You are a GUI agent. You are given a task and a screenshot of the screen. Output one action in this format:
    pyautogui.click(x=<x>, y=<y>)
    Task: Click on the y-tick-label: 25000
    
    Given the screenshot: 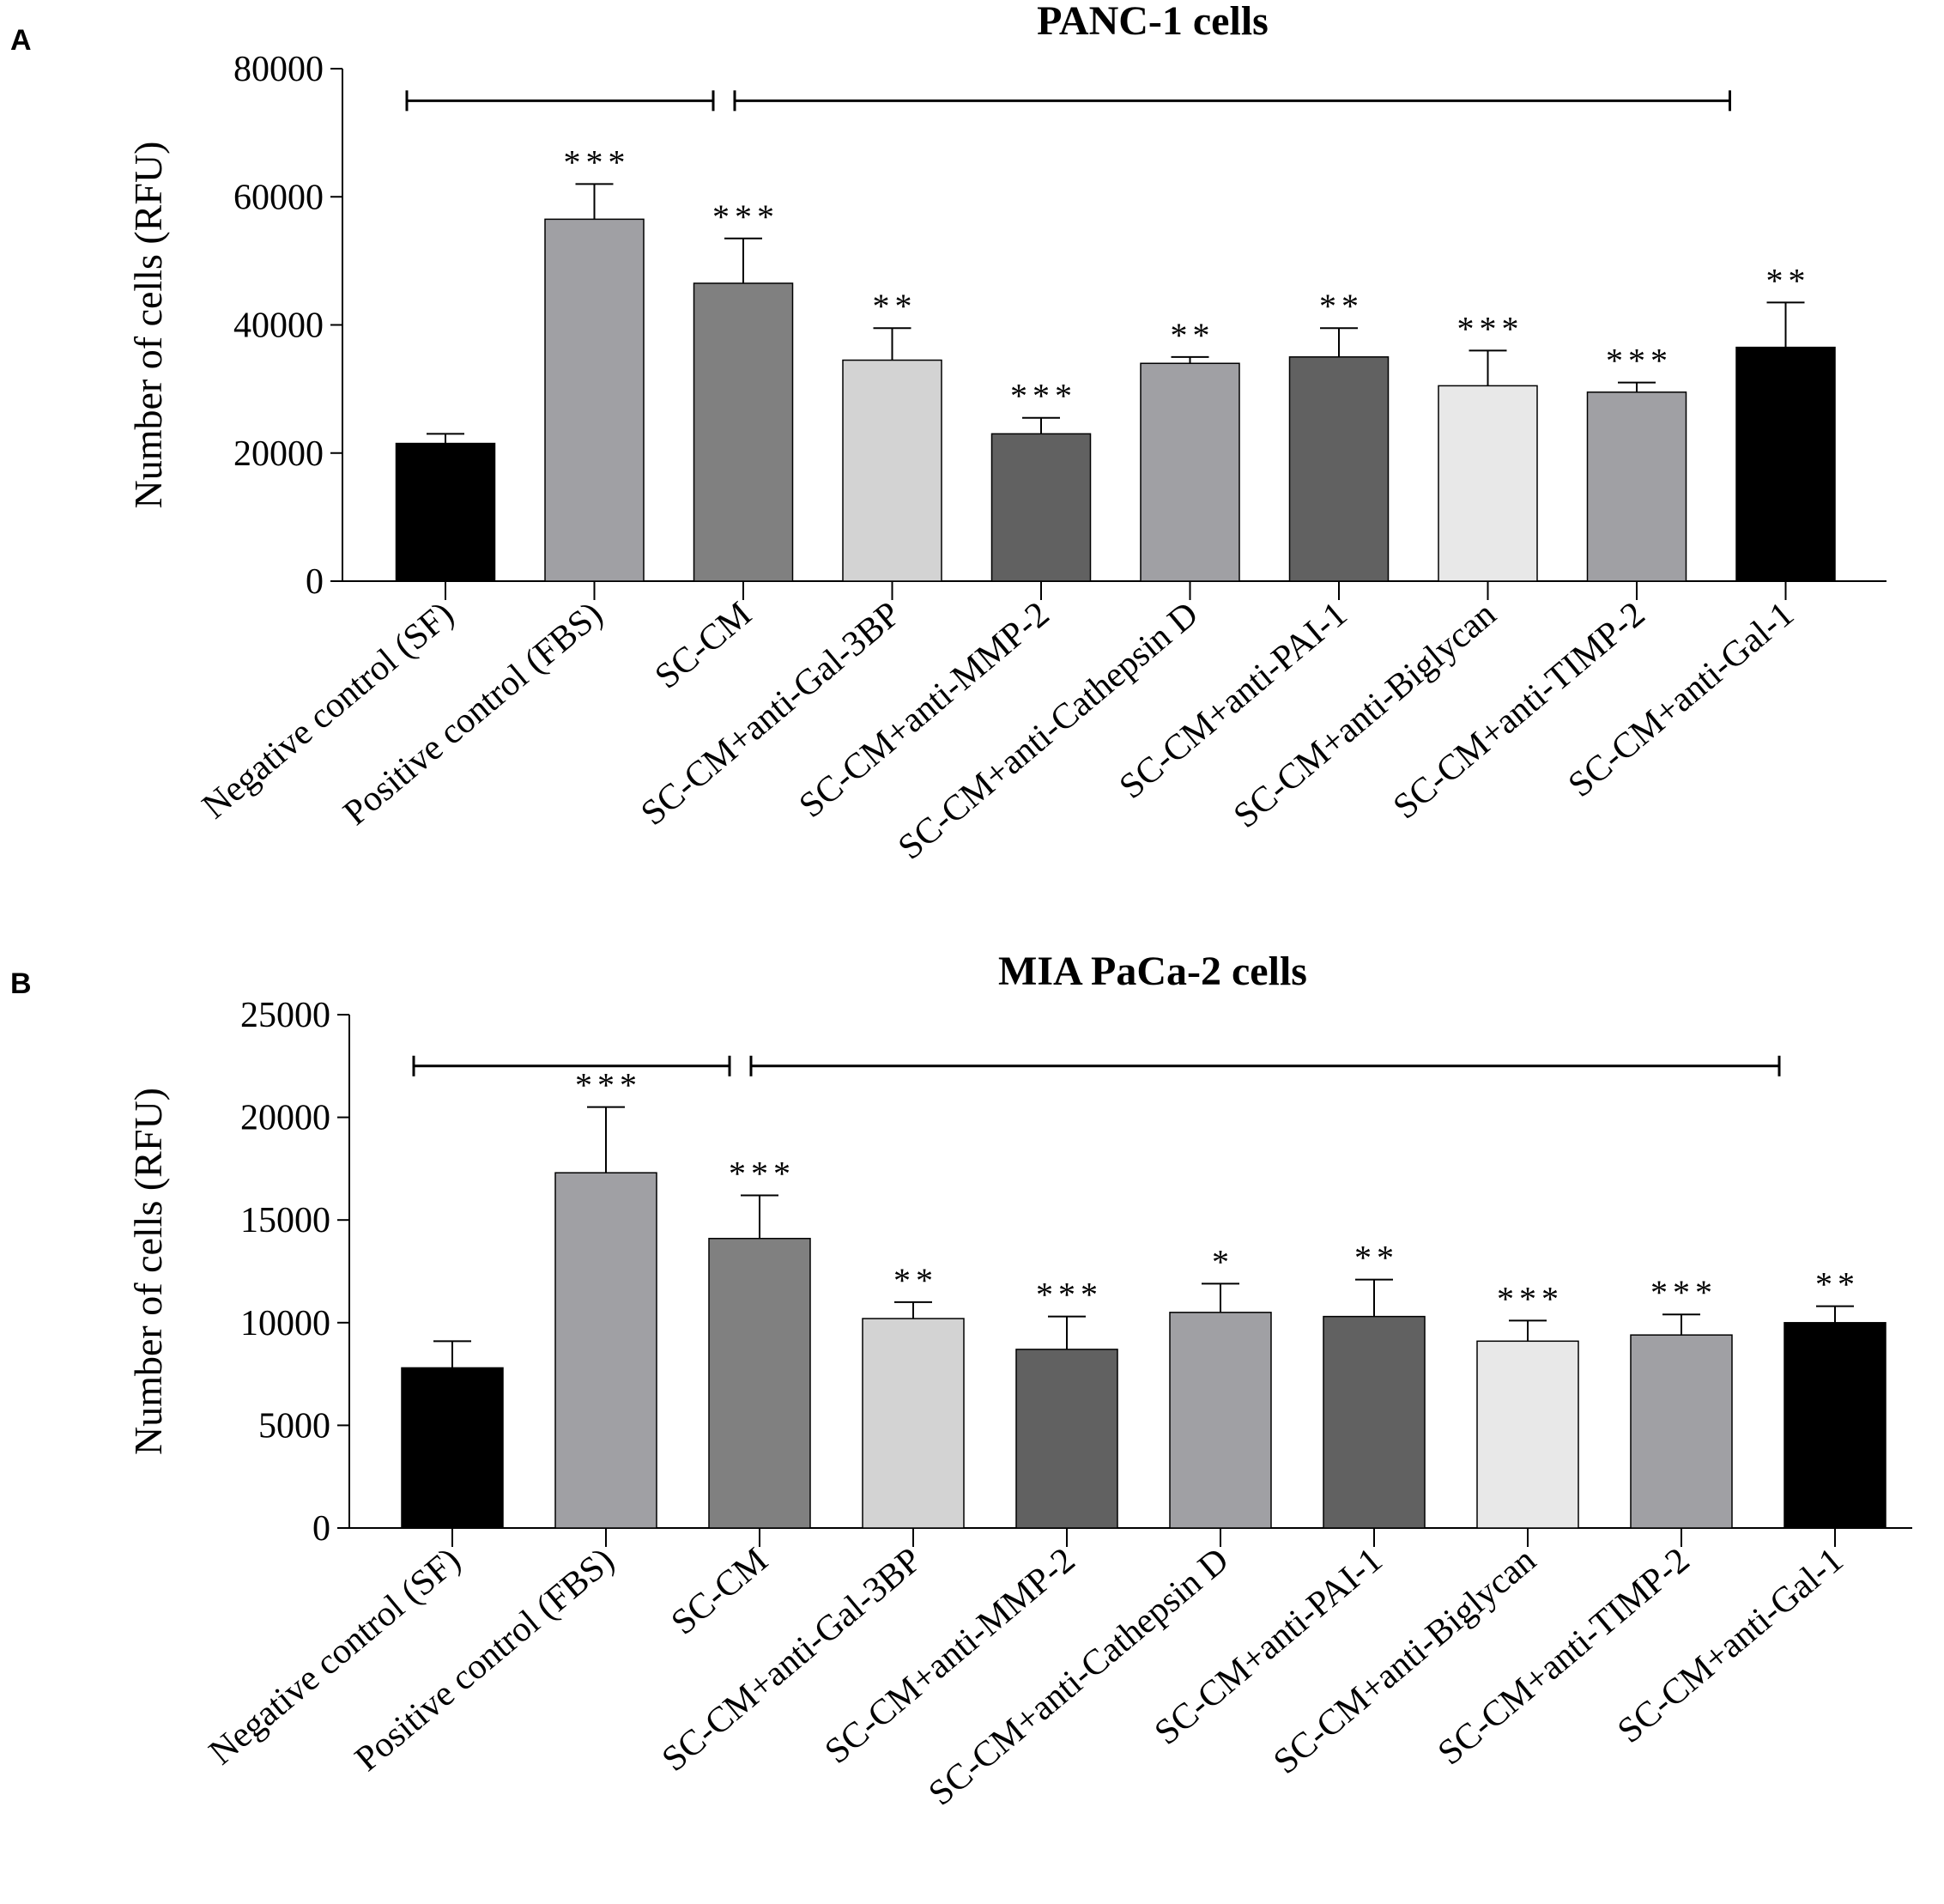 What is the action you would take?
    pyautogui.click(x=285, y=1016)
    